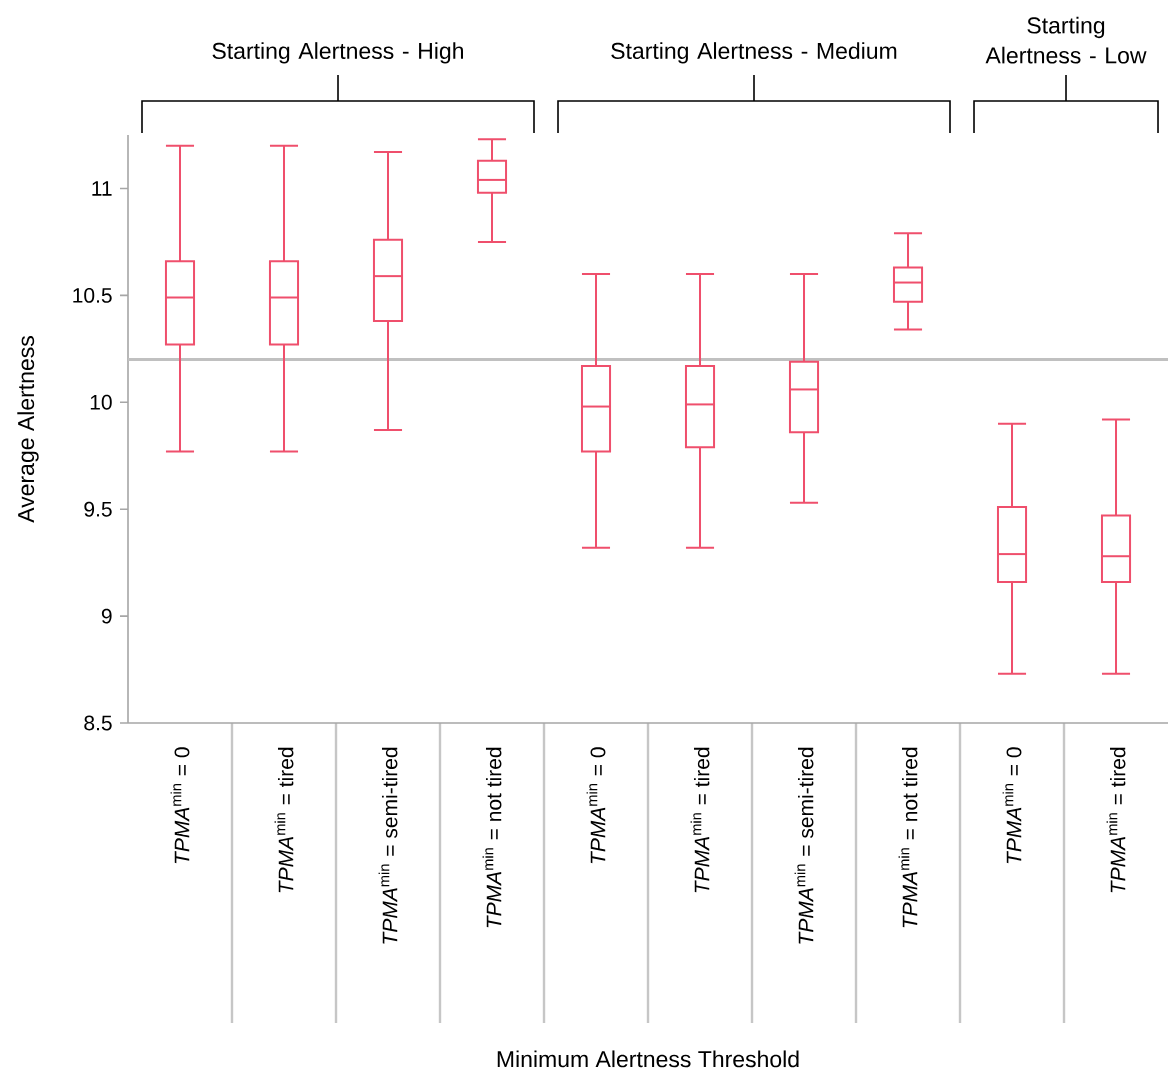 This screenshot has width=1168, height=1088. I want to click on y-tick-label: 11, so click(102, 188).